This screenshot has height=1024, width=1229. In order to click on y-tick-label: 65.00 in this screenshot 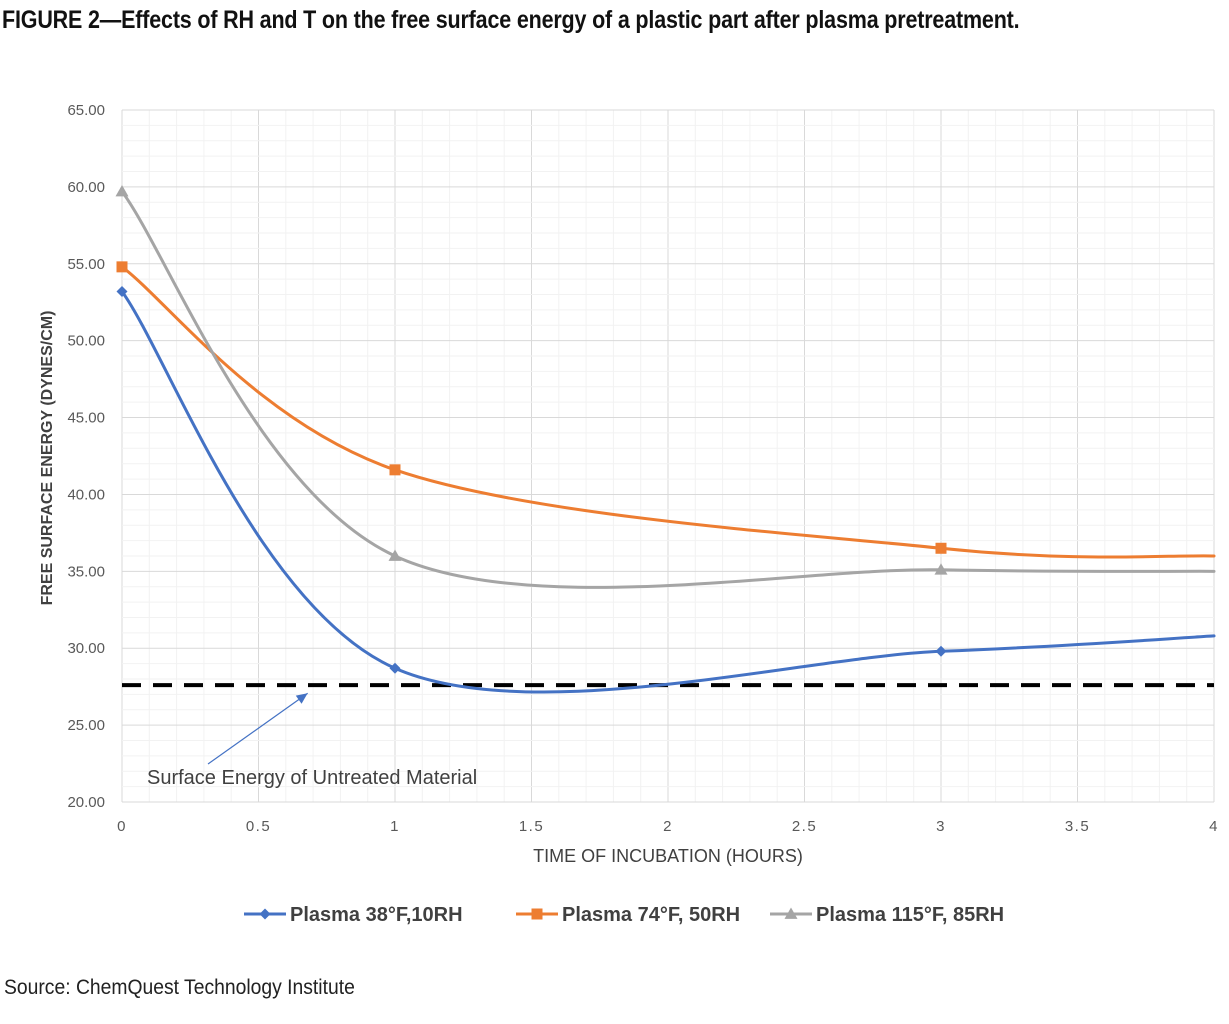, I will do `click(86, 110)`.